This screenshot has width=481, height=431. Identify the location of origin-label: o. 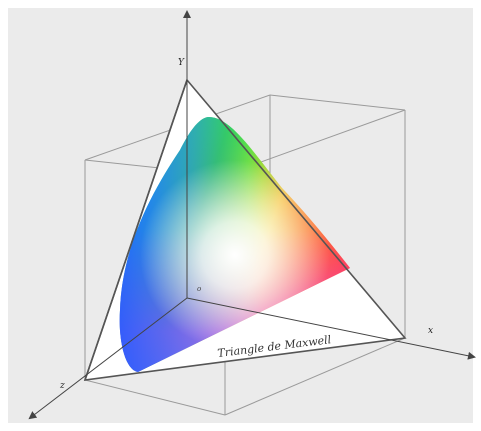
(199, 289).